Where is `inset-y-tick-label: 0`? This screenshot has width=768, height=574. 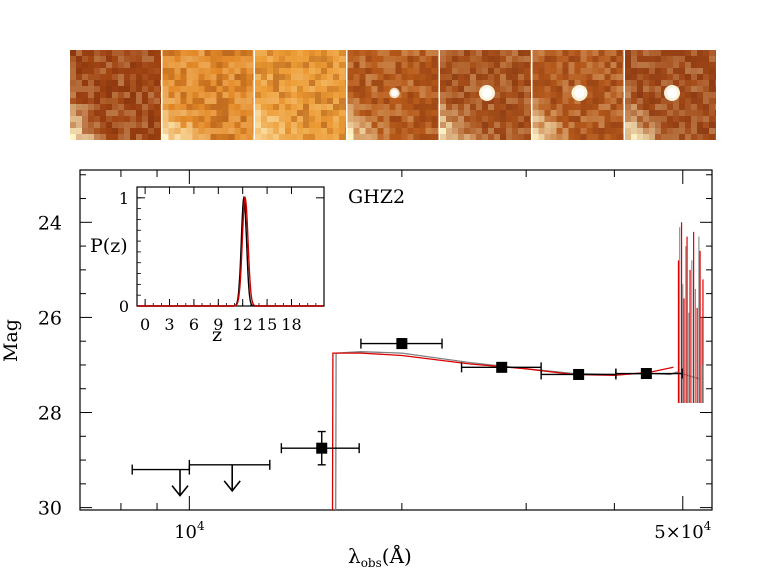
inset-y-tick-label: 0 is located at coordinates (124, 306).